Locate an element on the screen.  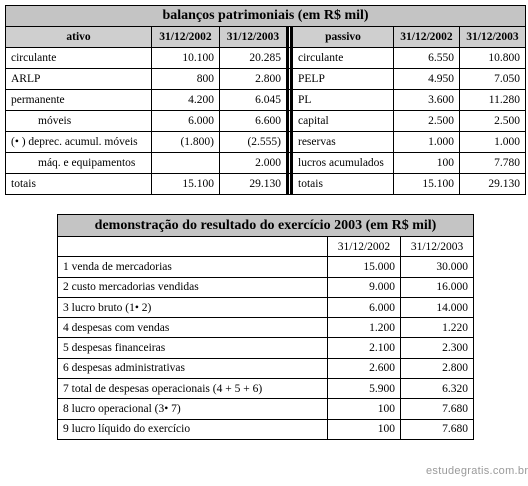
asset-2003: 2.800 is located at coordinates (253, 79).